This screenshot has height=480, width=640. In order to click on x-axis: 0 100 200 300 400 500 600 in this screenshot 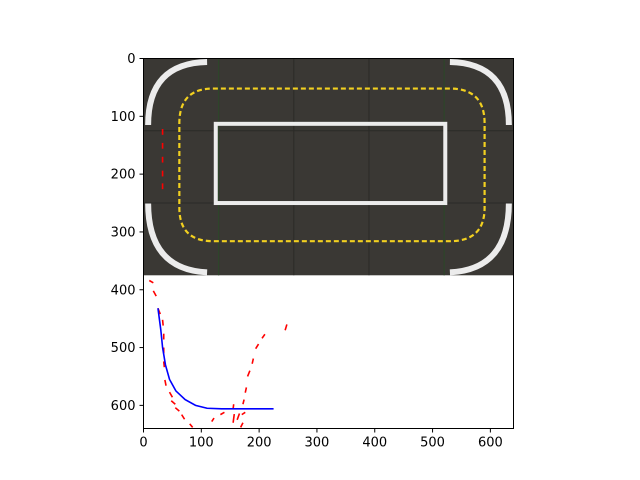, I will do `click(321, 439)`.